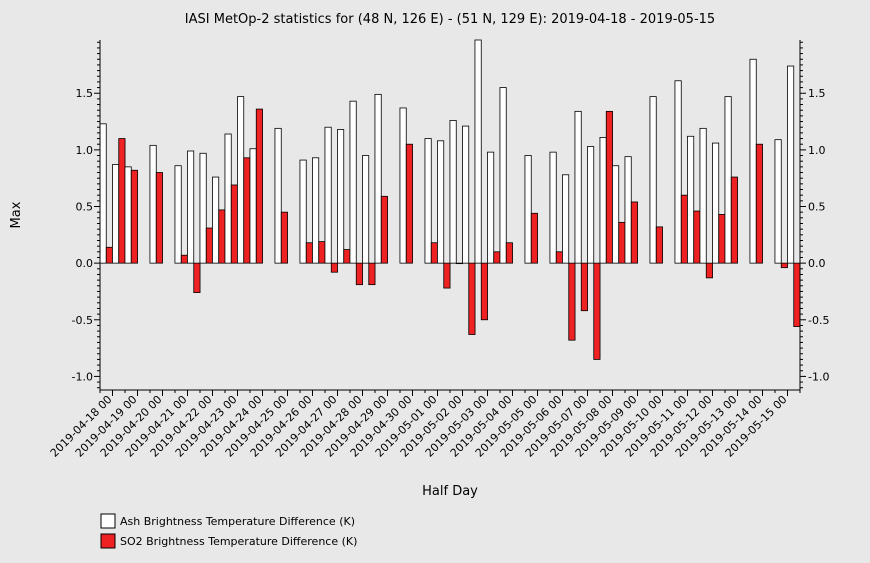 The width and height of the screenshot is (870, 563). I want to click on y-tick-label-left: 1.0, so click(85, 150).